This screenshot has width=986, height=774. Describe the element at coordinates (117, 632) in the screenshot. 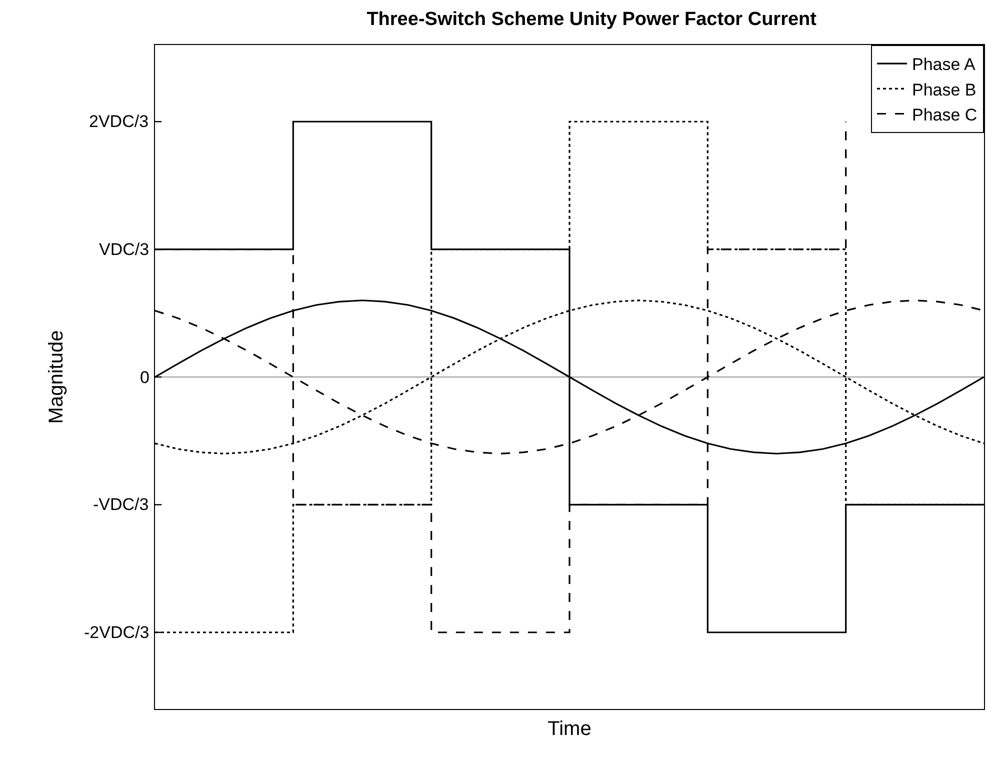

I see `text: -2VDC/3` at that location.